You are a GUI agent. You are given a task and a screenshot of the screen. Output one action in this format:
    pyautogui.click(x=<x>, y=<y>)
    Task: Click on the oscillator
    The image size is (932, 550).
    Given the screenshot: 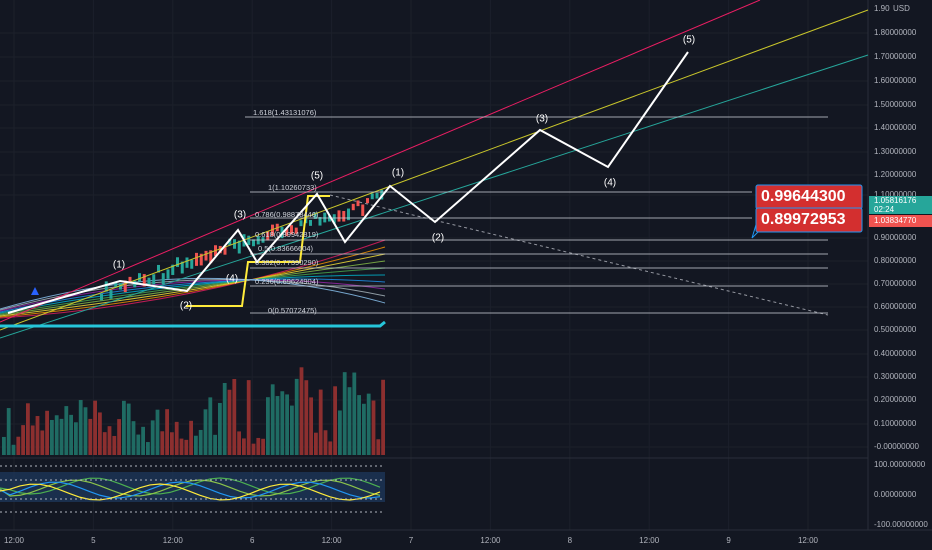 What is the action you would take?
    pyautogui.click(x=192, y=489)
    